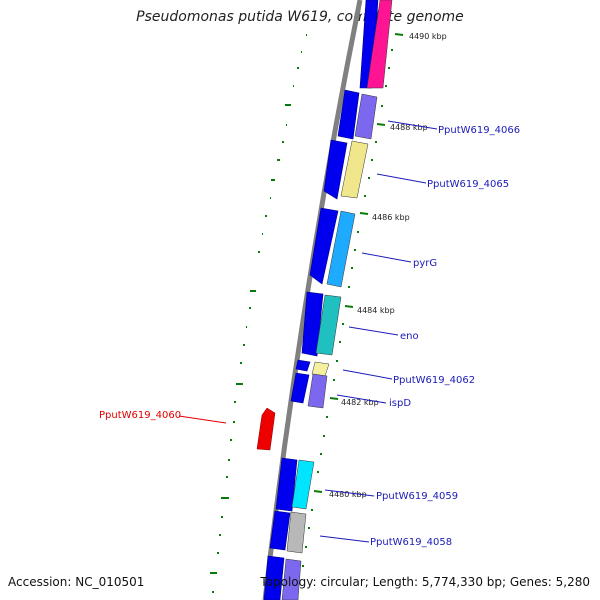 This screenshot has height=600, width=600. Describe the element at coordinates (202, 419) in the screenshot. I see `label-leader-red` at that location.